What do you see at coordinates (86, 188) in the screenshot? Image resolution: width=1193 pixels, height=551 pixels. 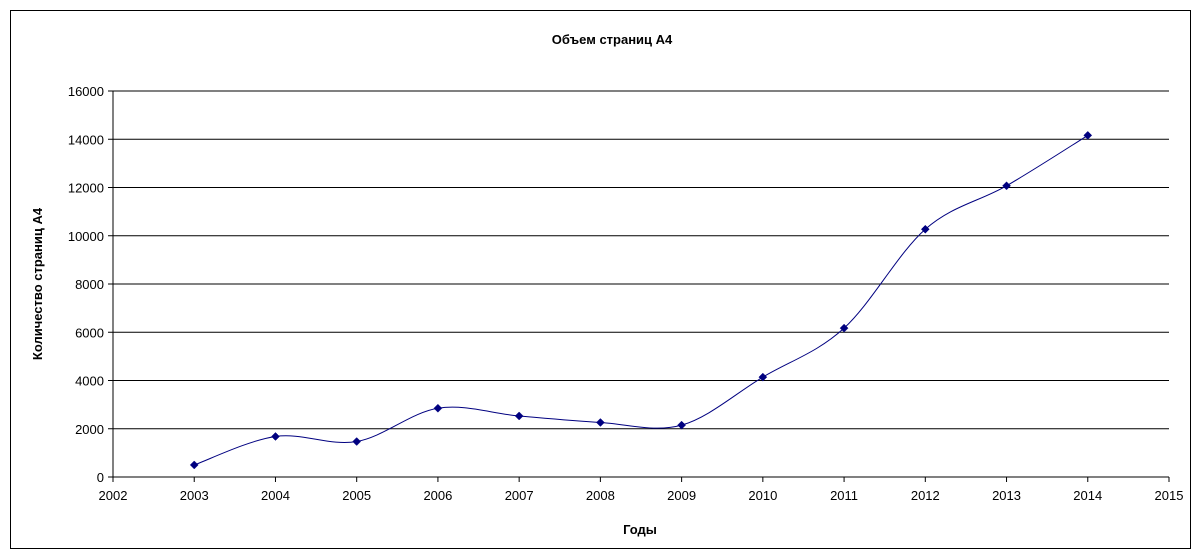 I see `y-tick-label: 12000` at bounding box center [86, 188].